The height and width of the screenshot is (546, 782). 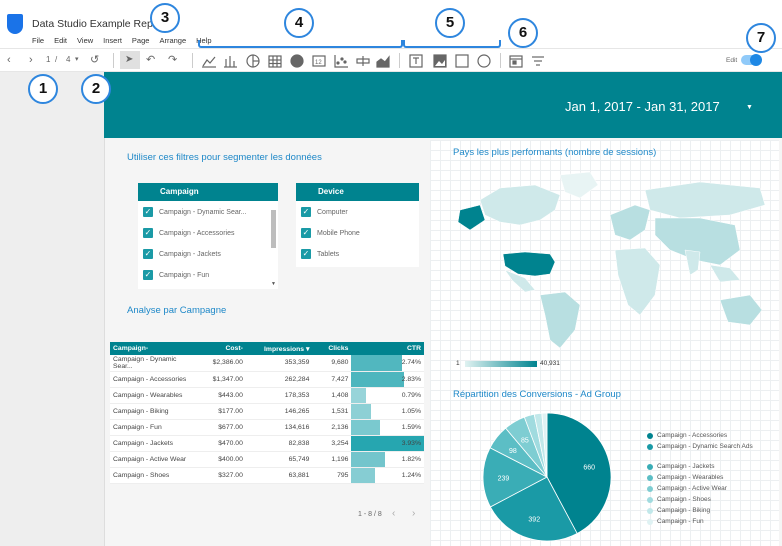 I want to click on image-icon, so click(x=440, y=61).